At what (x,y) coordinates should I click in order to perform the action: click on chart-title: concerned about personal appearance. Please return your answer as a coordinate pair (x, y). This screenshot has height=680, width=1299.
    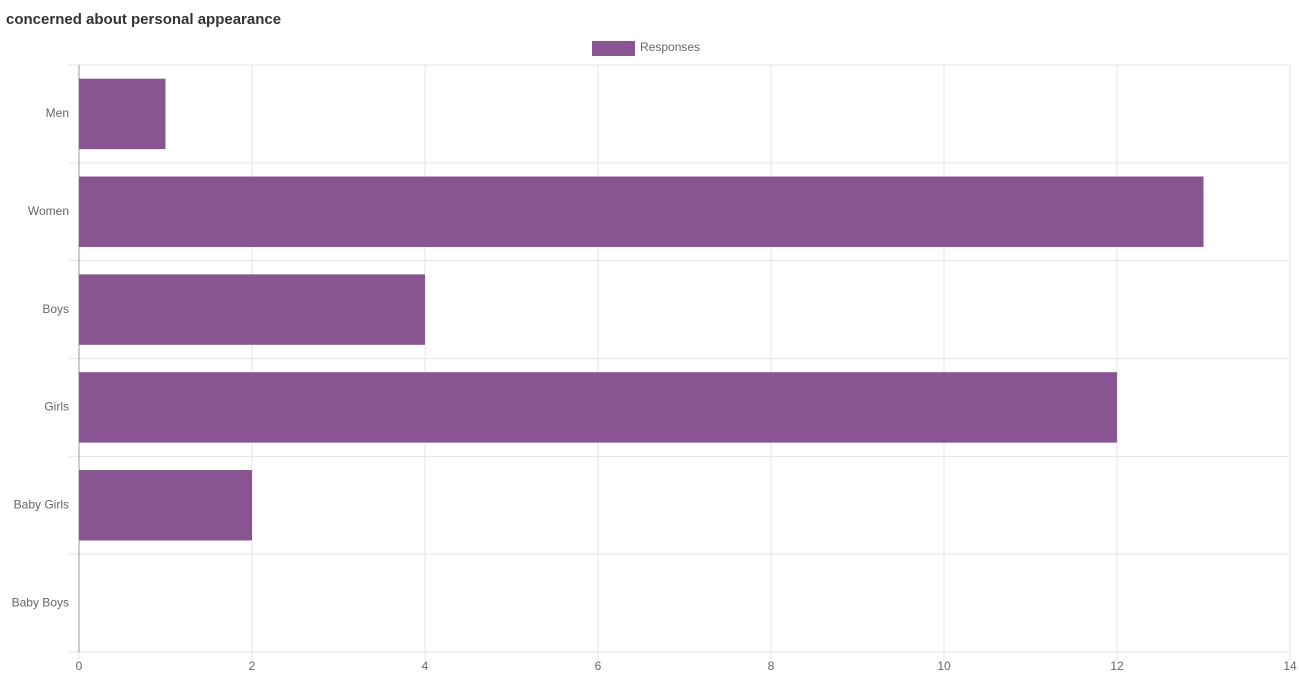
    Looking at the image, I should click on (143, 19).